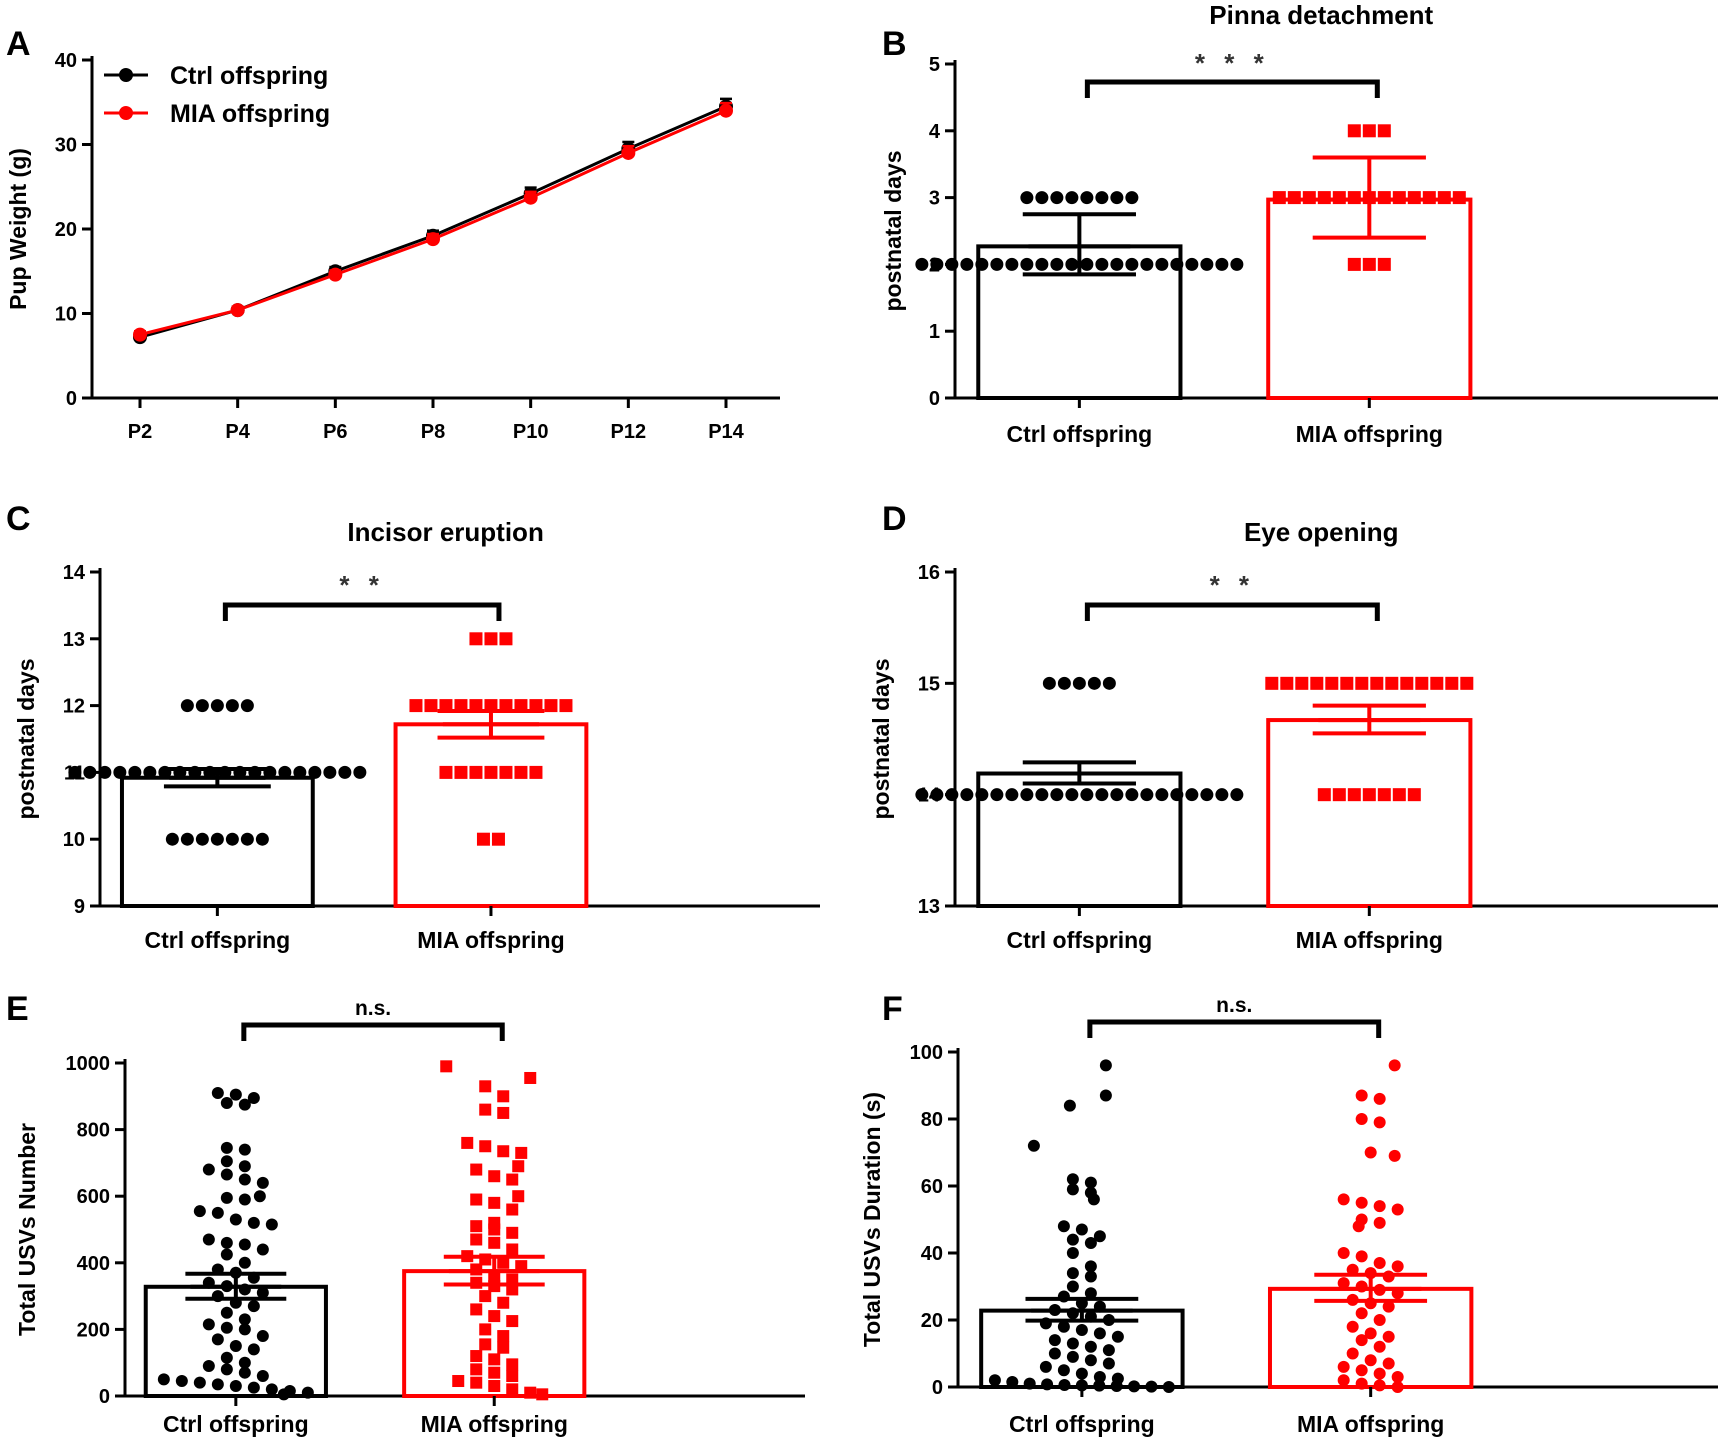  Describe the element at coordinates (88, 1064) in the screenshot. I see `y-tick-label: 1000` at that location.